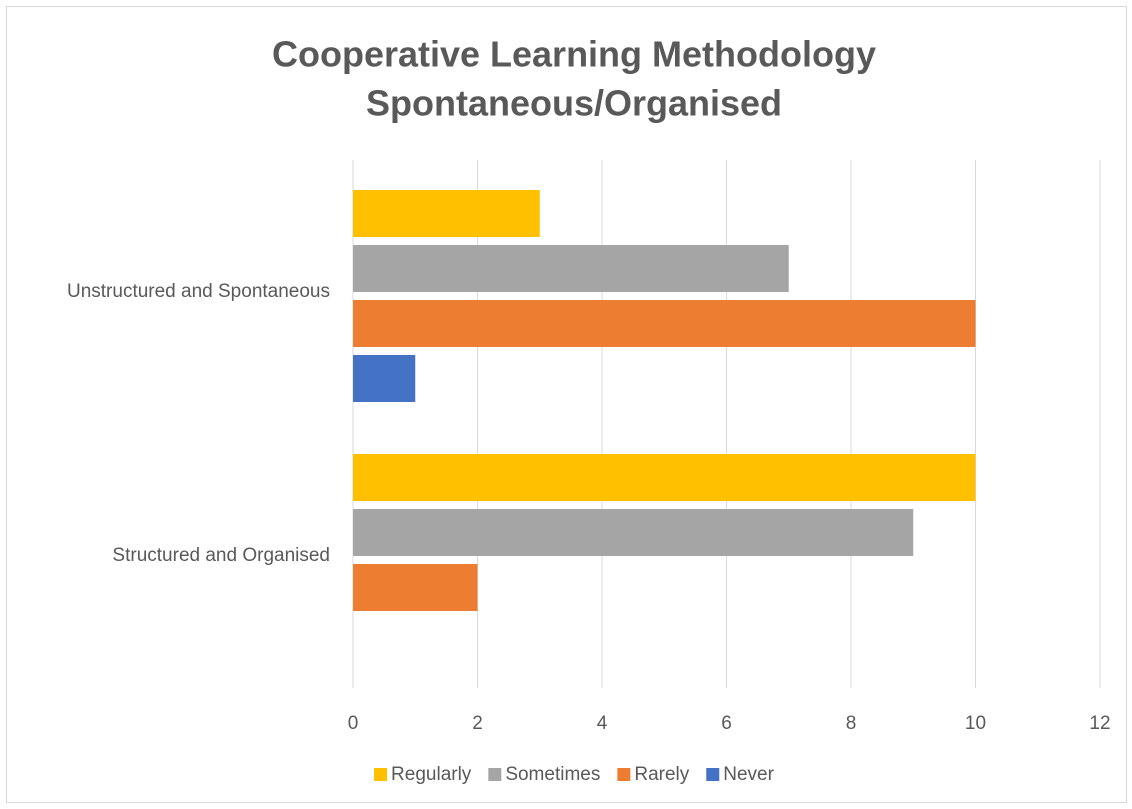 The width and height of the screenshot is (1132, 809). Describe the element at coordinates (851, 723) in the screenshot. I see `x-tick-label: 8` at that location.